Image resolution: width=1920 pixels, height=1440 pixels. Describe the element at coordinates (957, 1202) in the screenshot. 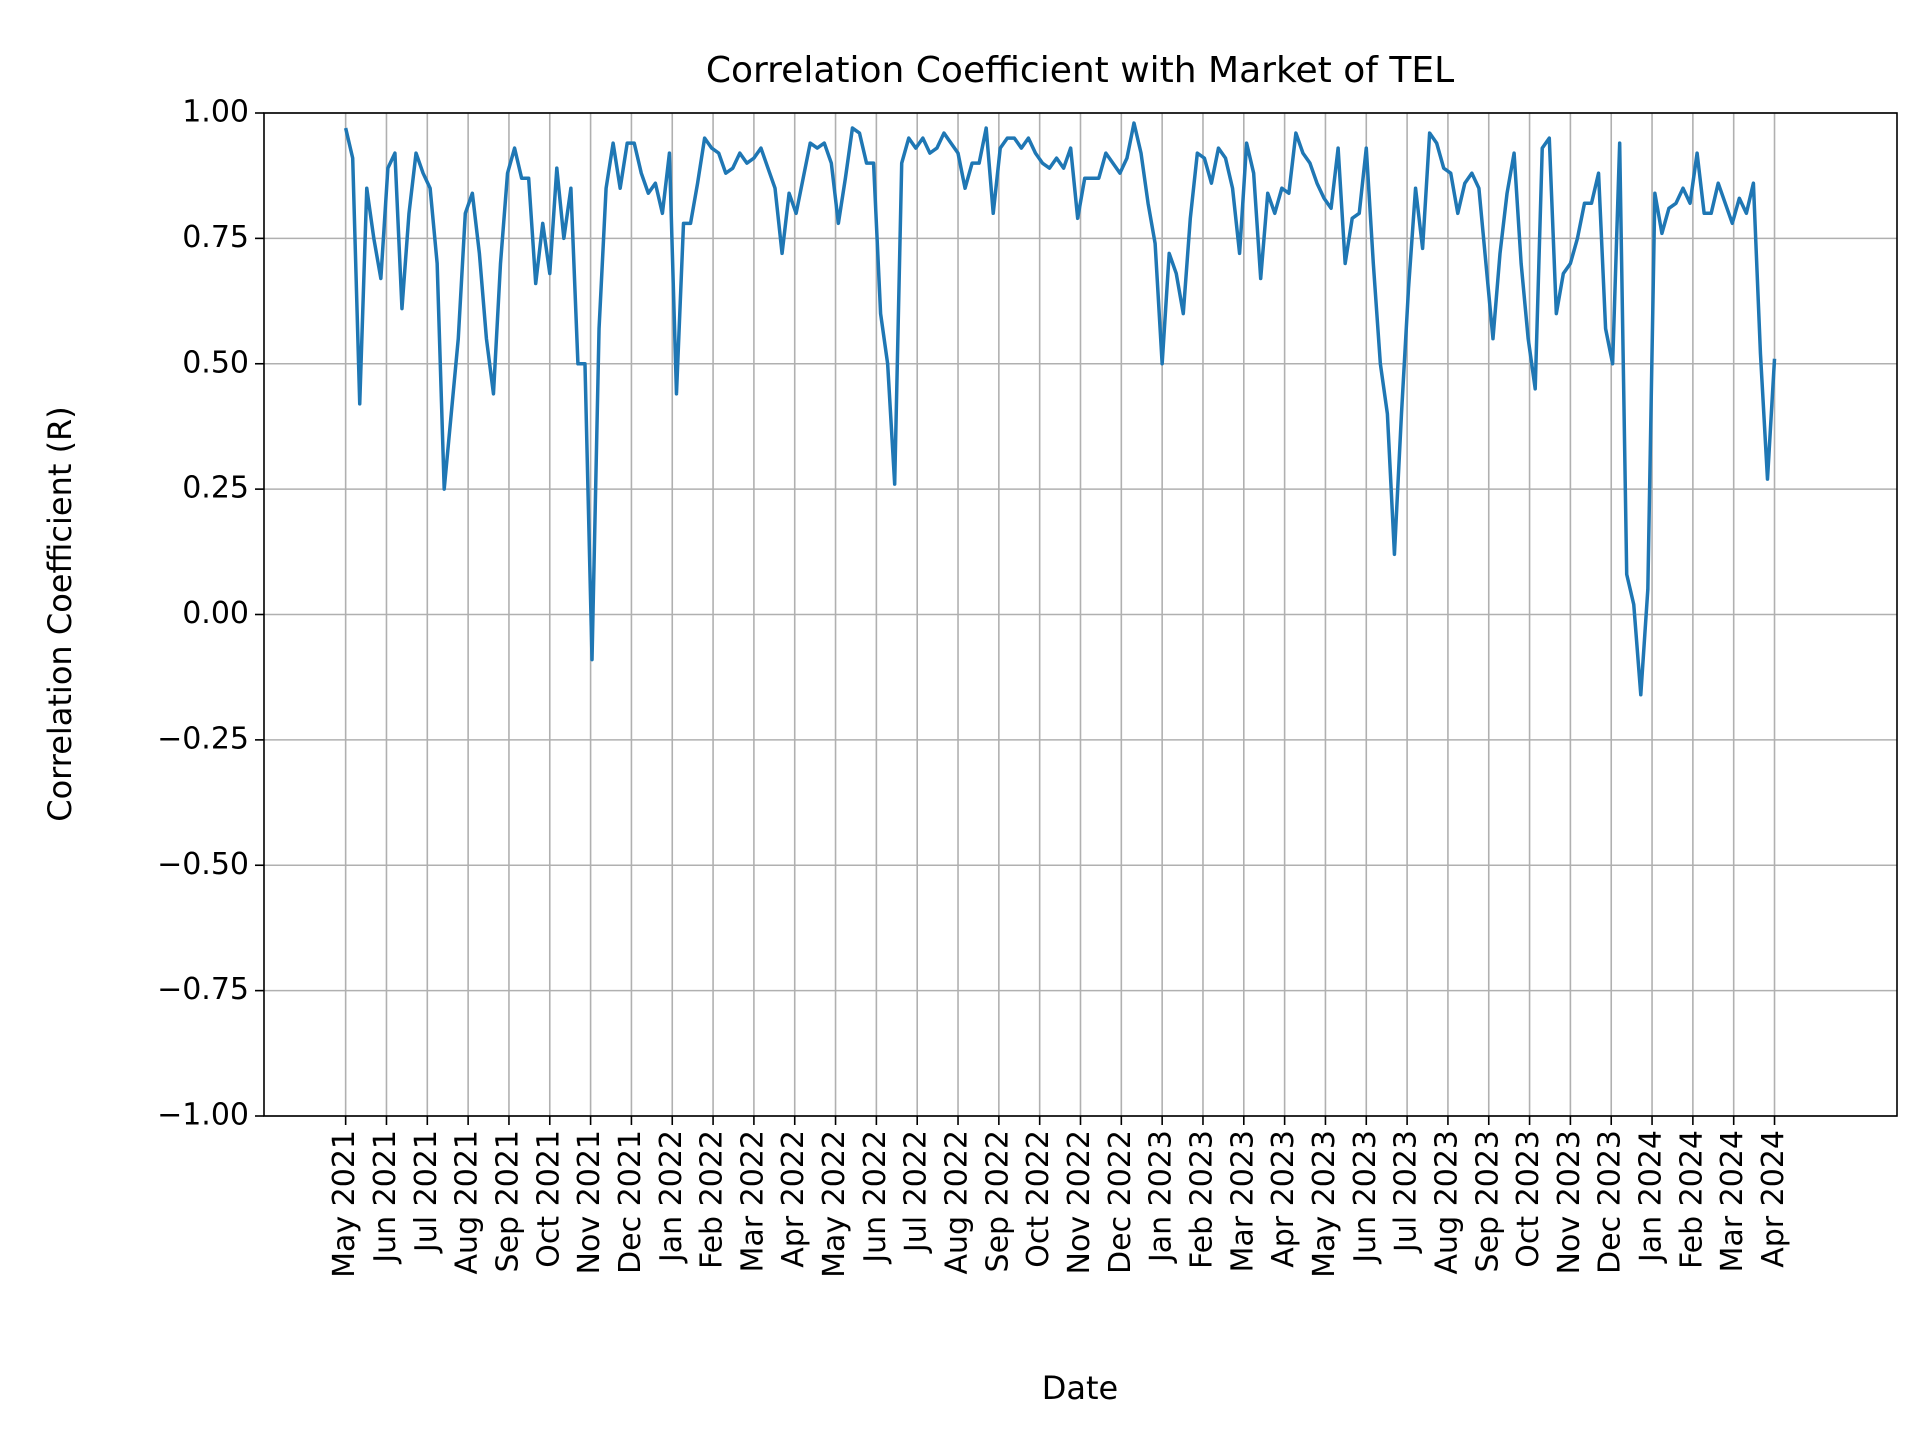

I see `x-tick-label: Aug 2022` at that location.